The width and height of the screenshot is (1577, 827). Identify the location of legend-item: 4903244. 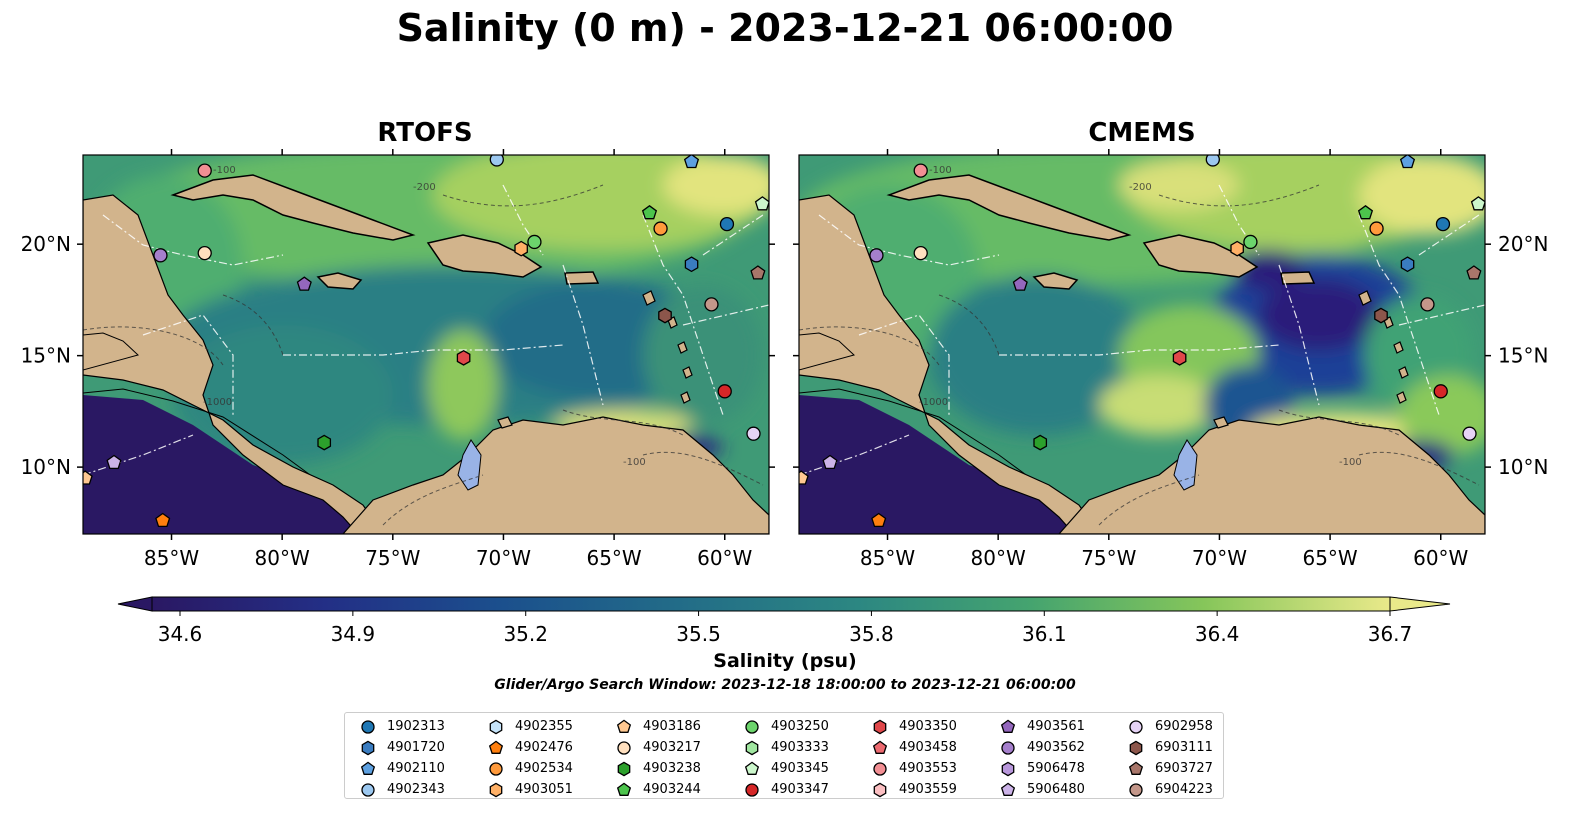
(657, 789).